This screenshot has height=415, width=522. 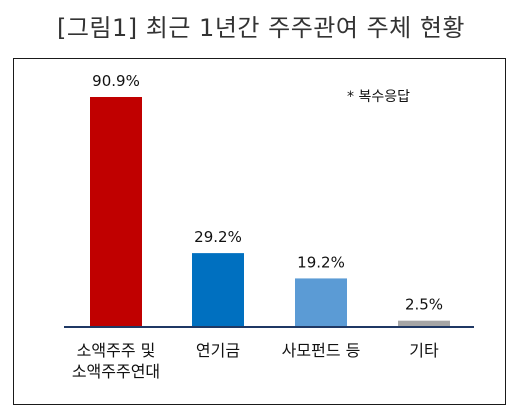 I want to click on multiple-response-note: * 복수응답, so click(x=378, y=97).